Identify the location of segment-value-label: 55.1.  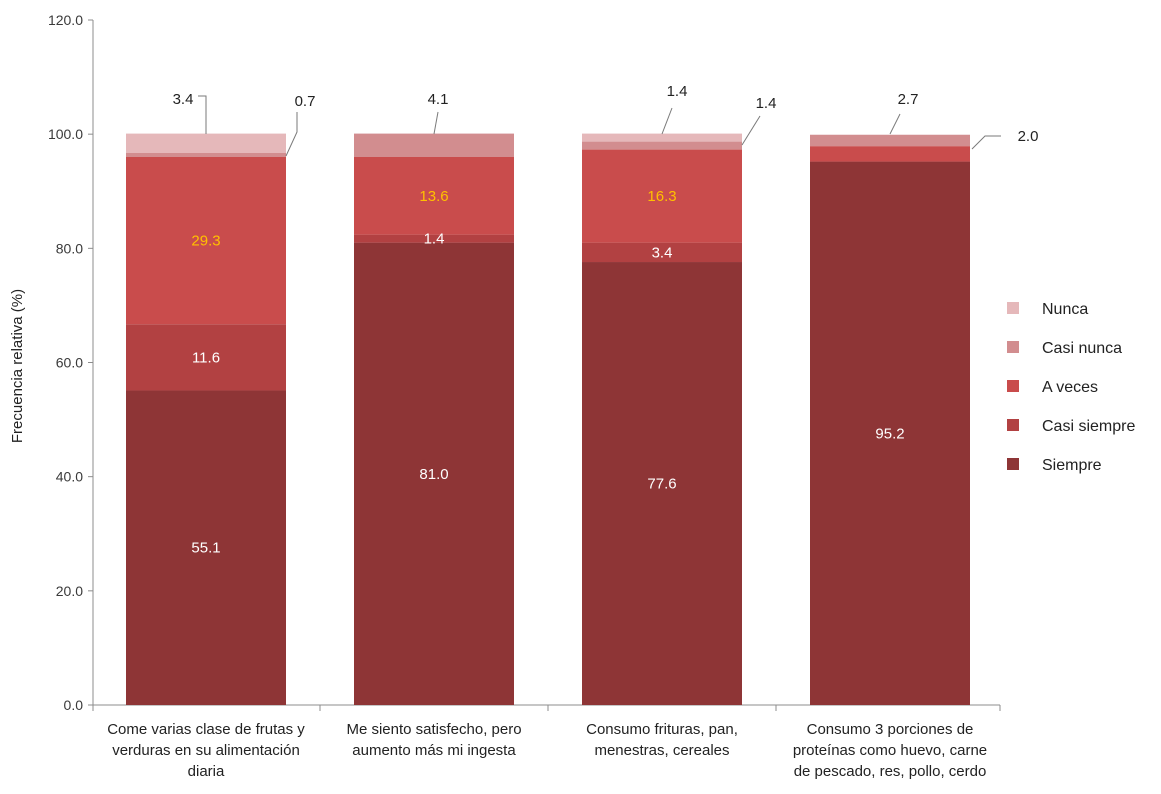
(205, 548).